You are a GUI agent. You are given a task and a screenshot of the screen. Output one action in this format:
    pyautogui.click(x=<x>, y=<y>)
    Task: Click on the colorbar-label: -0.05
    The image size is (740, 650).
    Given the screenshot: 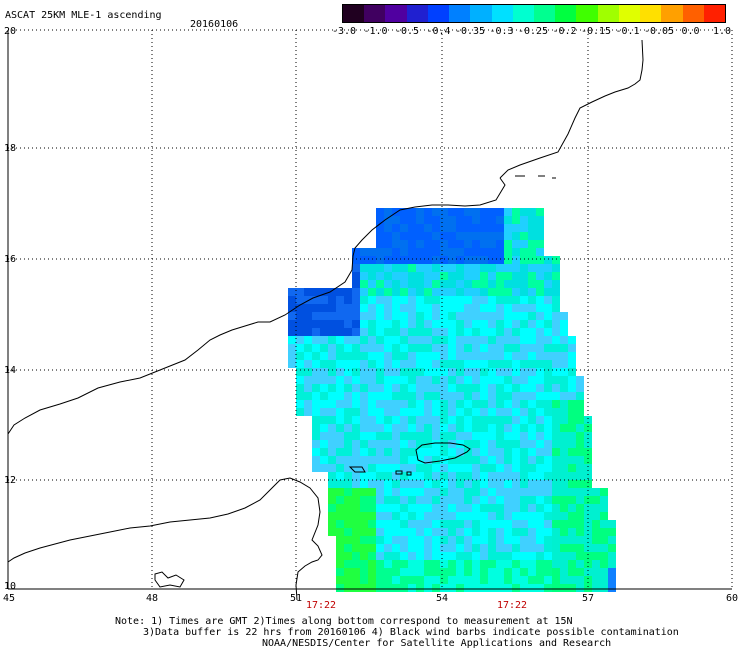 What is the action you would take?
    pyautogui.click(x=659, y=31)
    